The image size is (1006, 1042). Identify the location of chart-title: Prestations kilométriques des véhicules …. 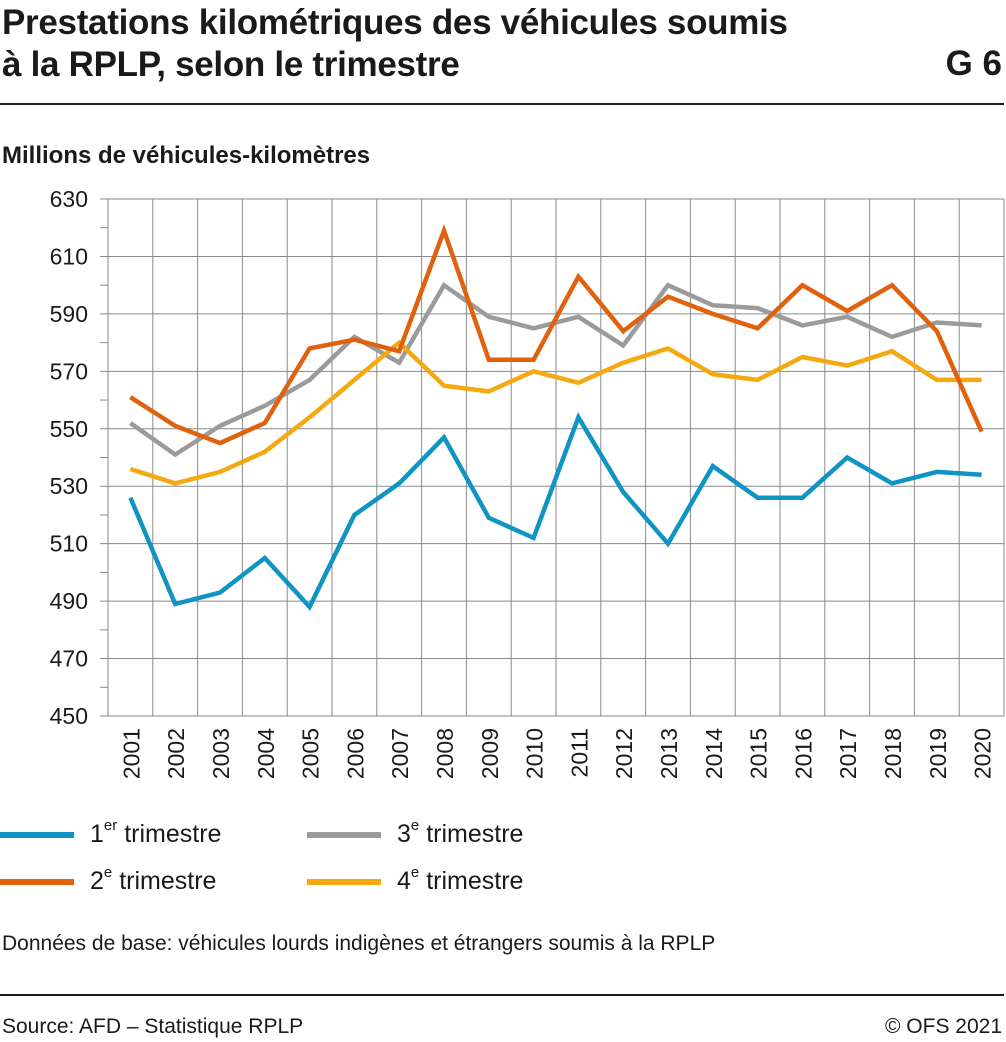
(452, 44).